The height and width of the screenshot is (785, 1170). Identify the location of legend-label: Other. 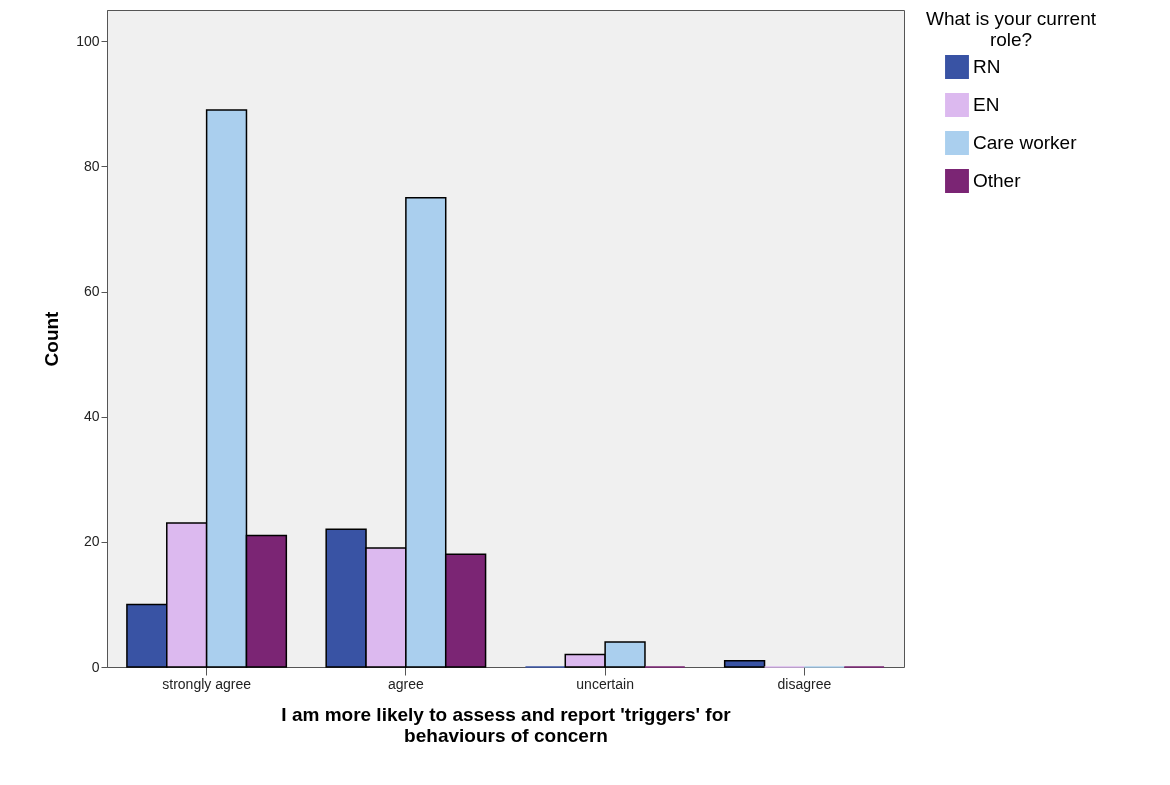
(997, 180).